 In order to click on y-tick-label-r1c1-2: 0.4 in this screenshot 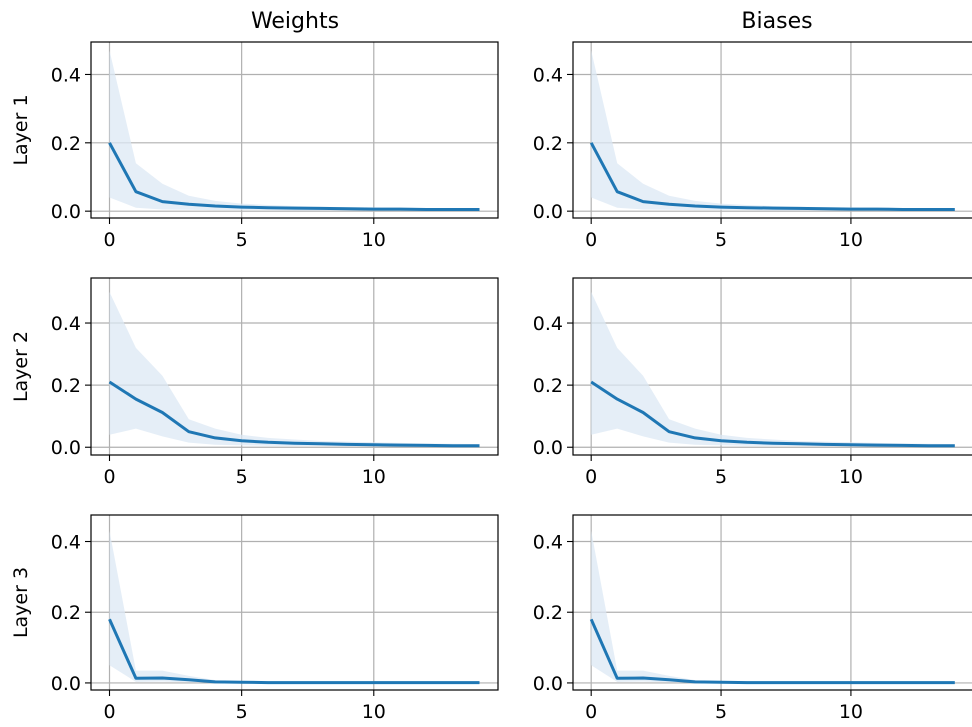, I will do `click(66, 75)`.